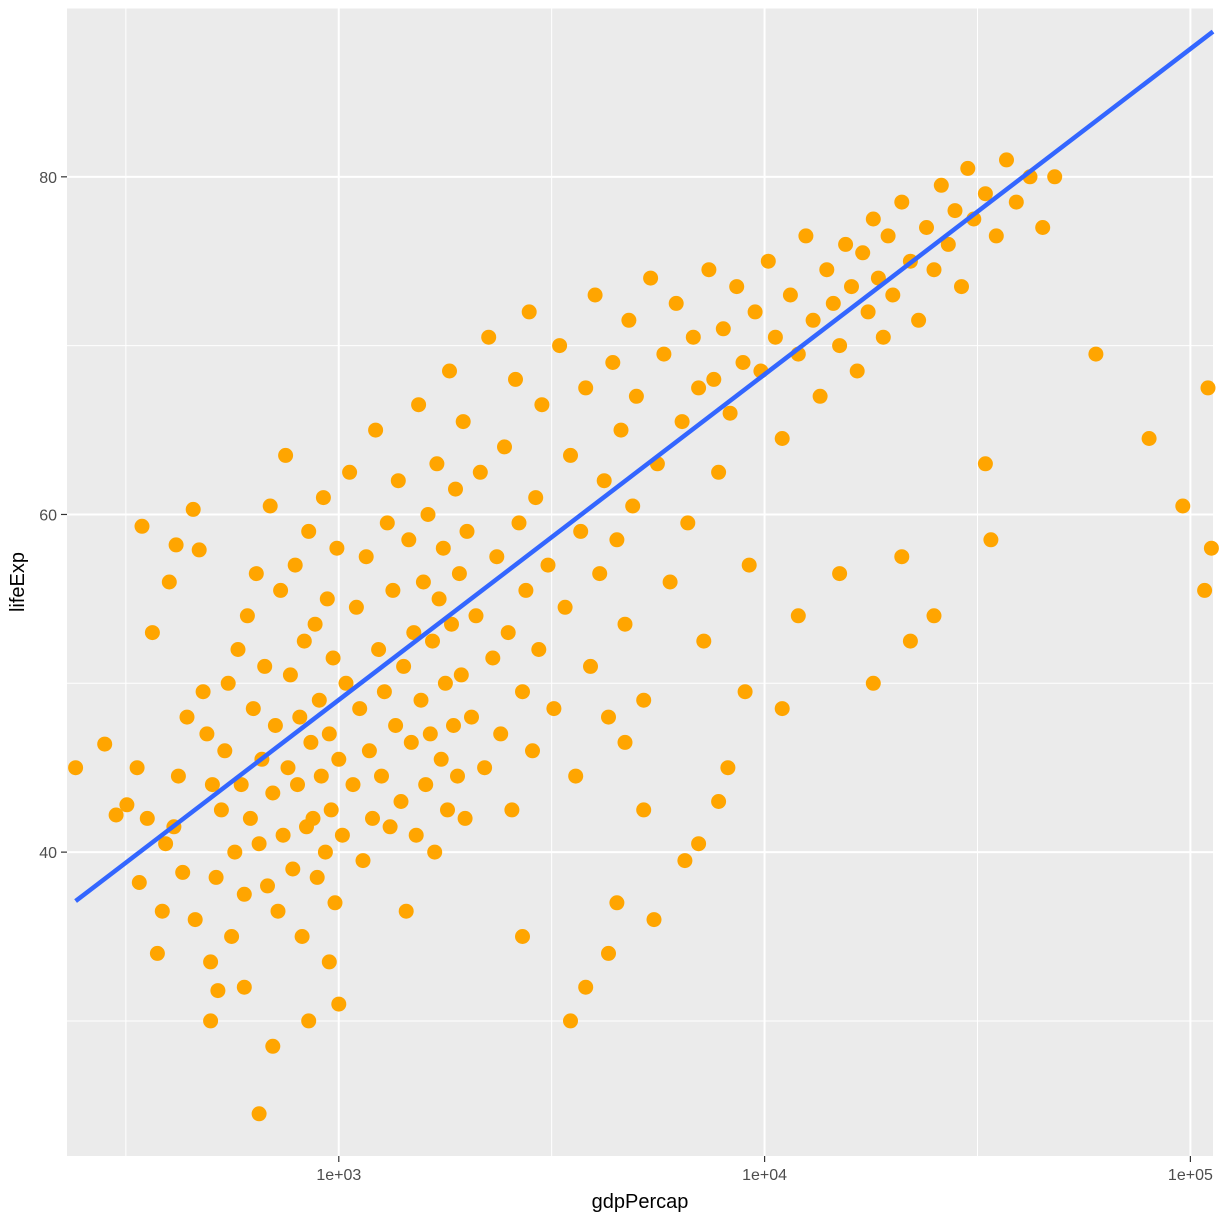  Describe the element at coordinates (764, 1170) in the screenshot. I see `x-axis: 1e+03 1e+04 1e+05` at that location.